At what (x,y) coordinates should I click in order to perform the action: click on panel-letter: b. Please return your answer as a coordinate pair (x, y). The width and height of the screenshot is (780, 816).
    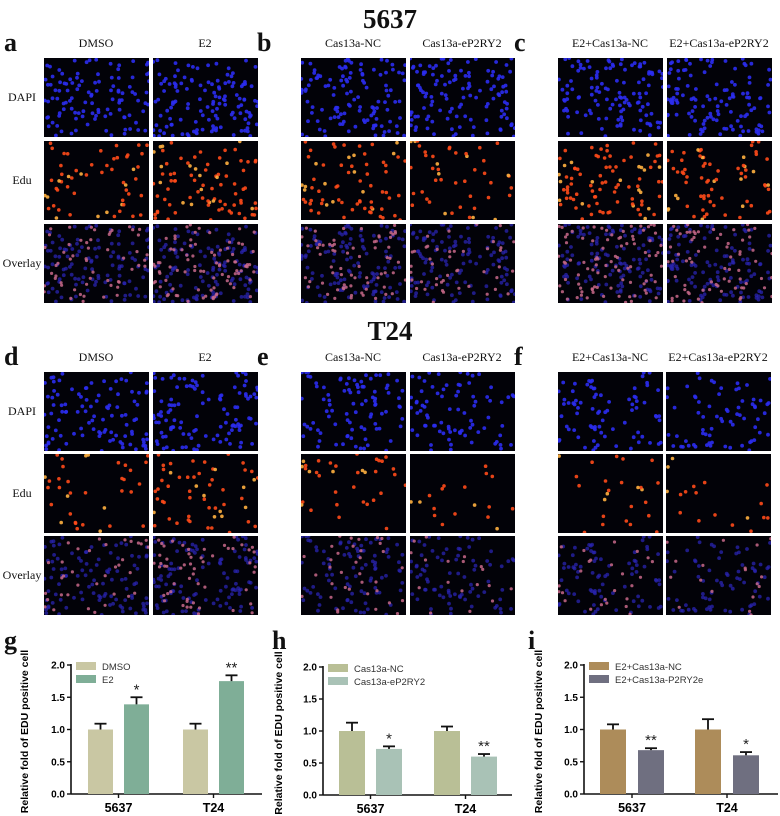
    Looking at the image, I should click on (264, 42).